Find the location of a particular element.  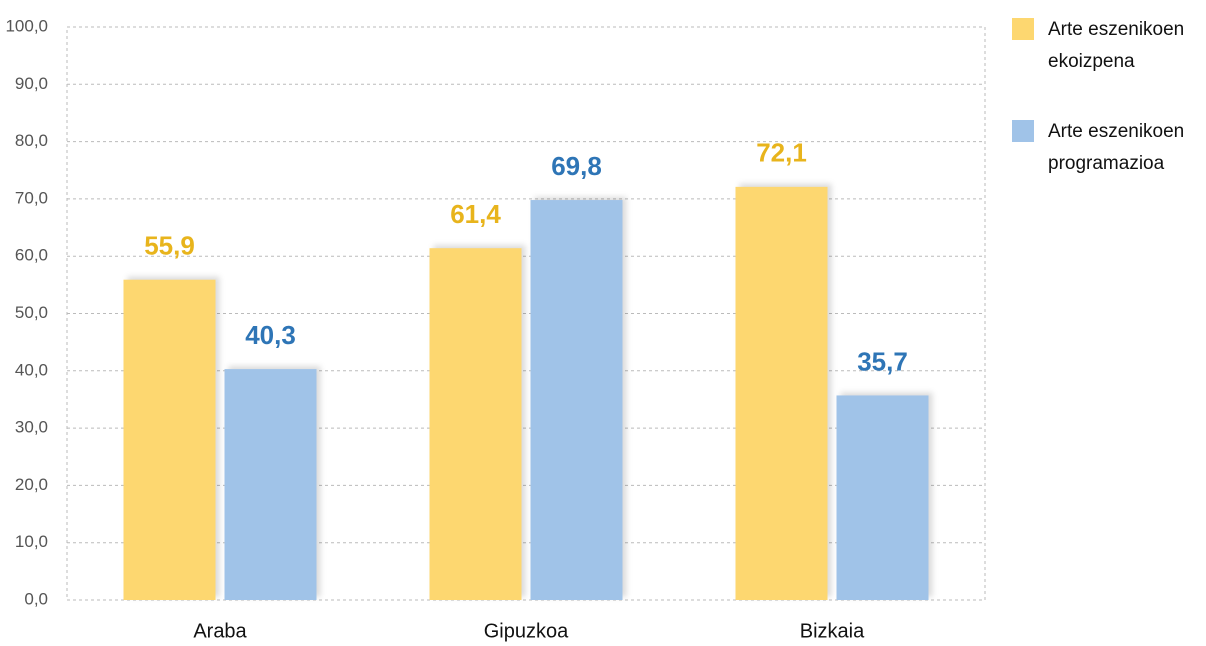

value-label: 61,4 is located at coordinates (475, 214).